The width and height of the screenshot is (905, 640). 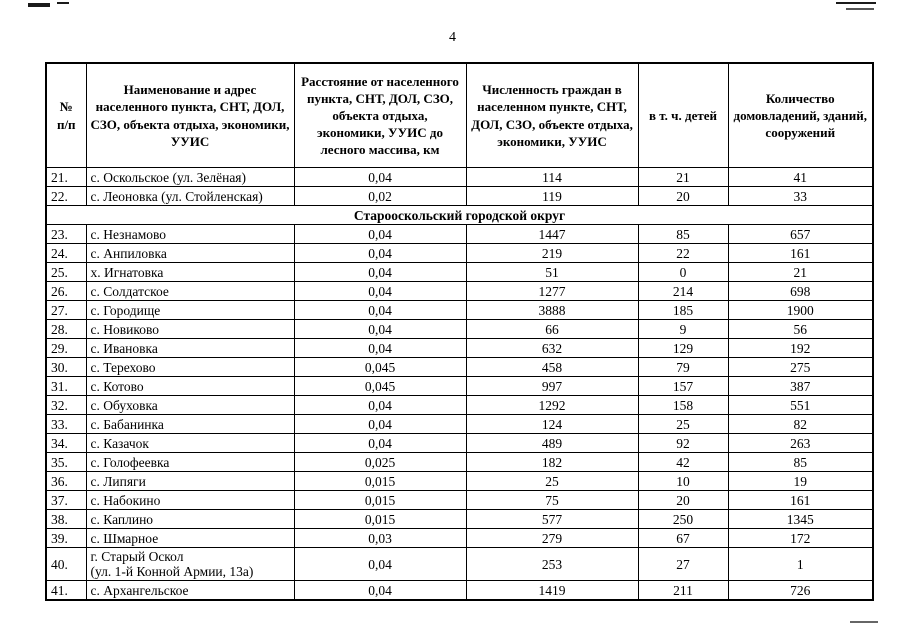 I want to click on cell-buildings: 551, so click(x=800, y=405).